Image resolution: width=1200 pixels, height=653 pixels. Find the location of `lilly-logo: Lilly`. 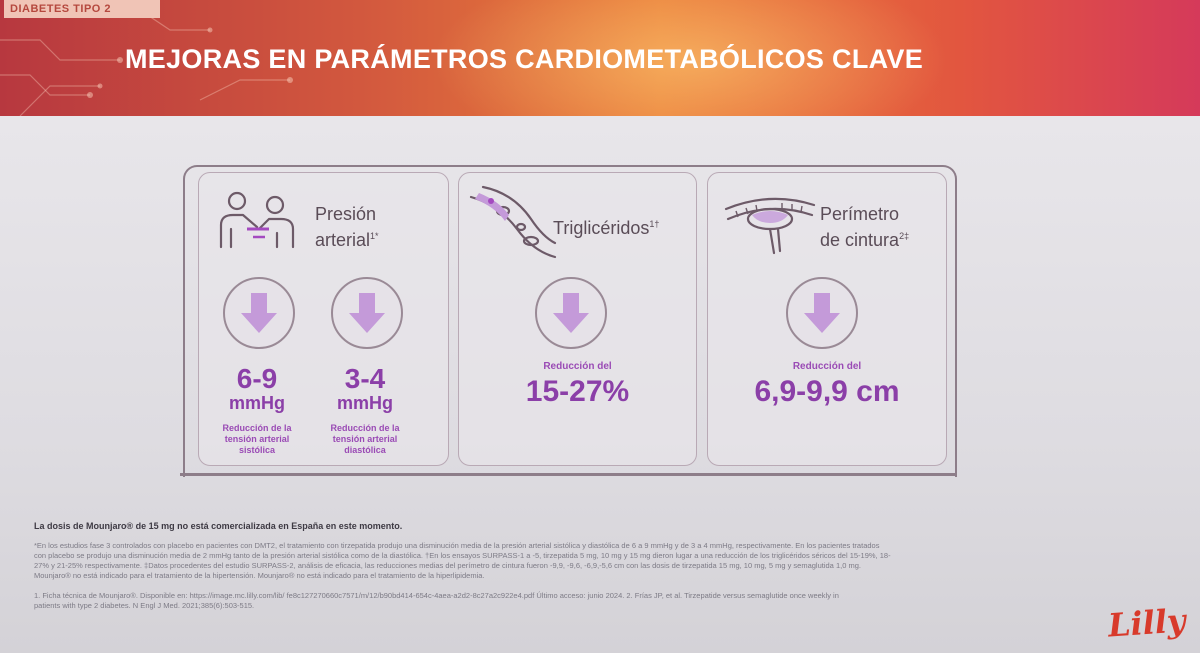

lilly-logo: Lilly is located at coordinates (1146, 623).